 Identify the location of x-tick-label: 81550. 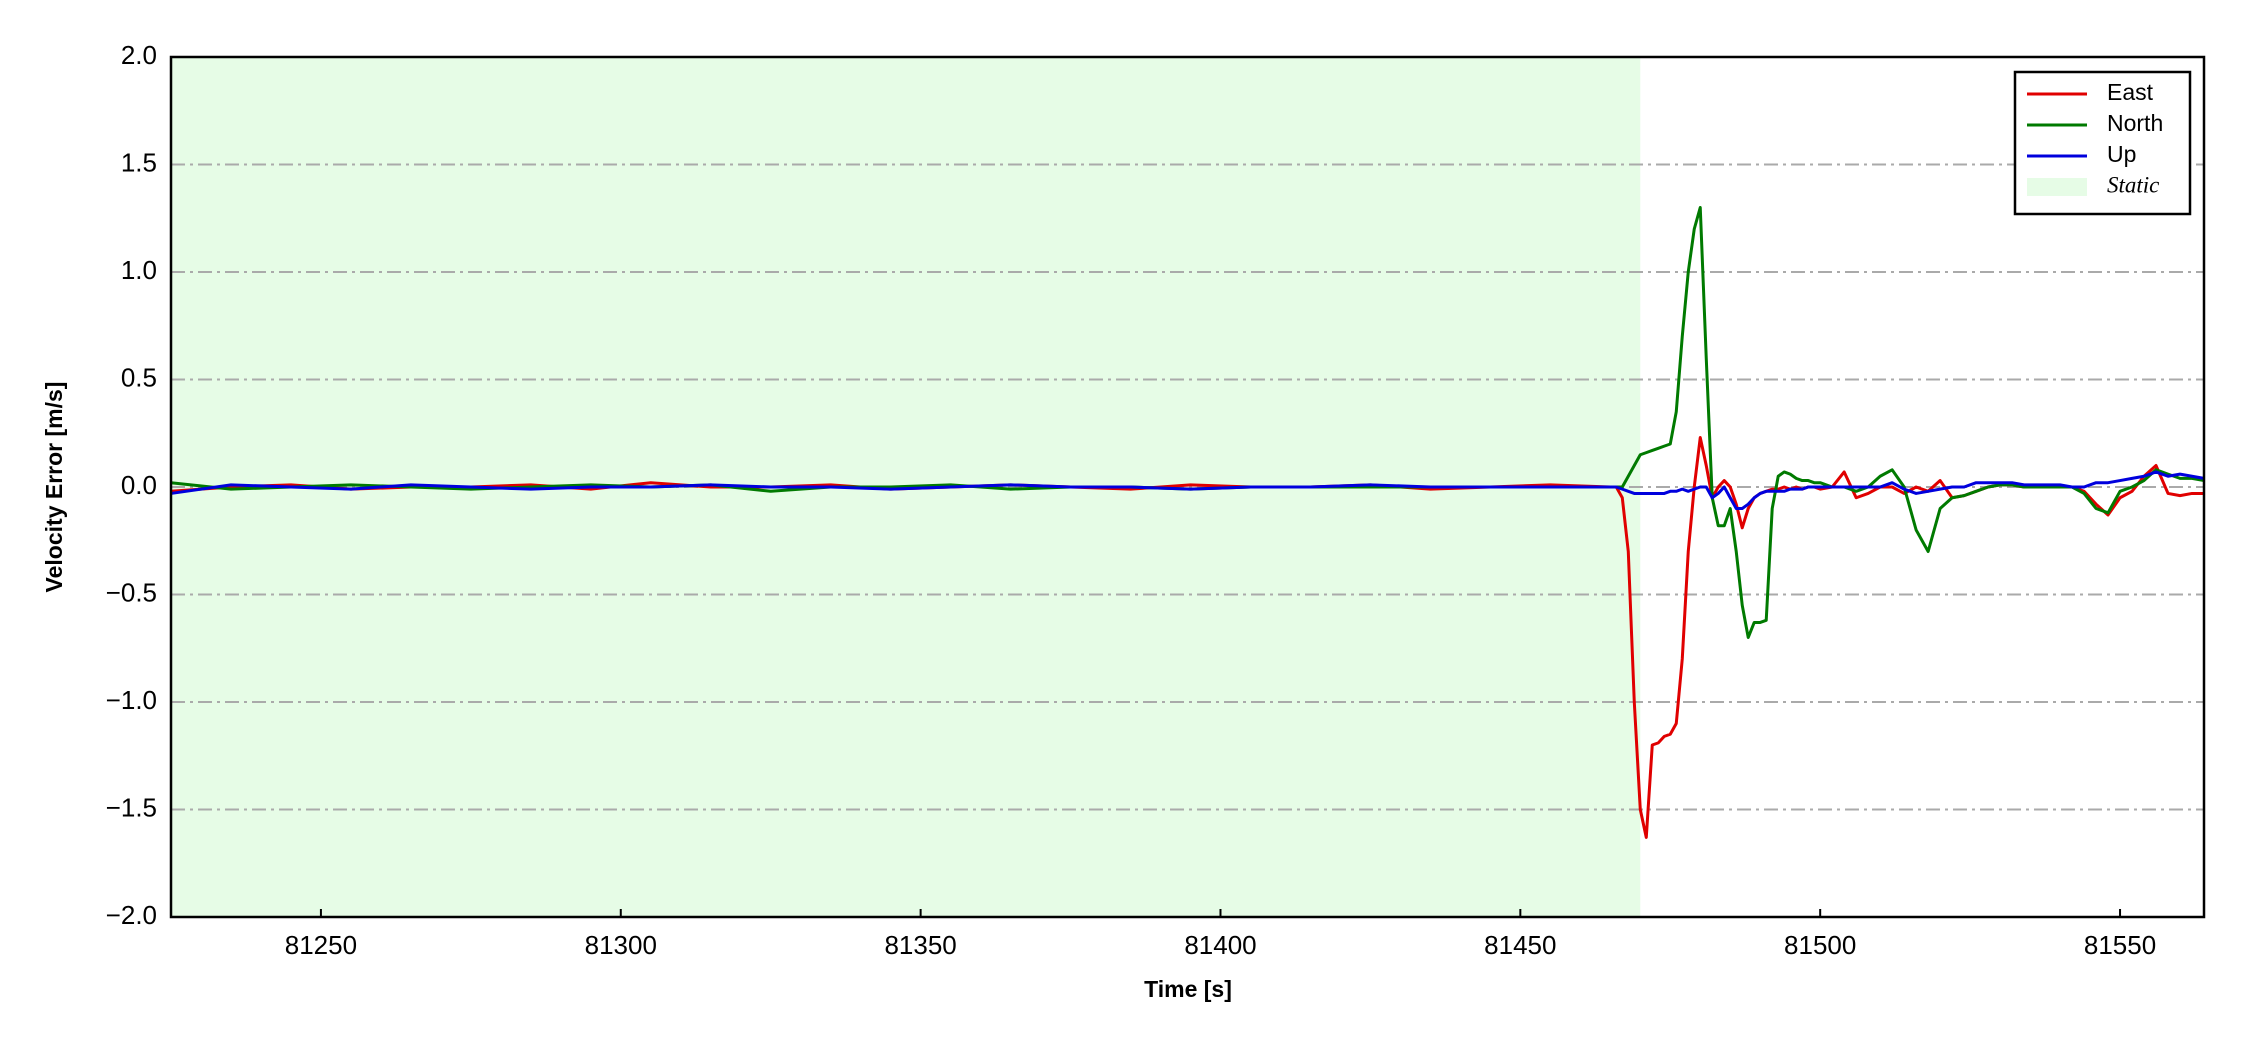
(2120, 945).